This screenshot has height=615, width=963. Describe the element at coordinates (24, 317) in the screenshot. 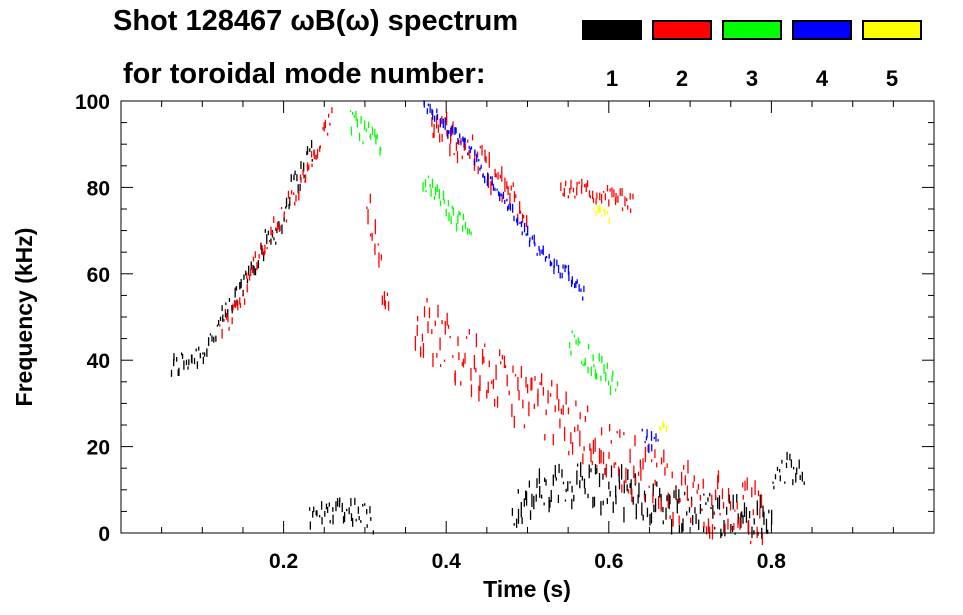

I see `y-axis-label: Frequency (kHz)` at that location.